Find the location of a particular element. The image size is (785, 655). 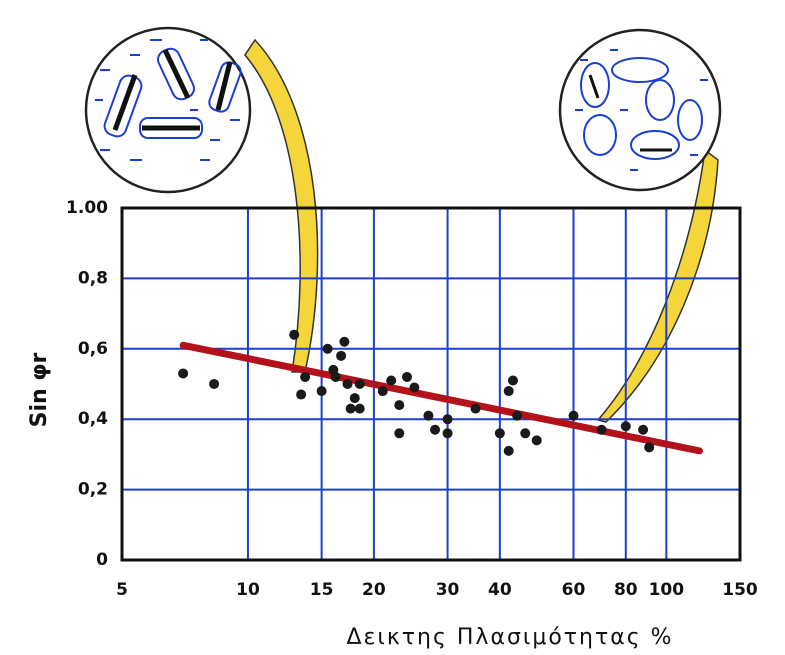

x-tick-label: 20 is located at coordinates (374, 590).